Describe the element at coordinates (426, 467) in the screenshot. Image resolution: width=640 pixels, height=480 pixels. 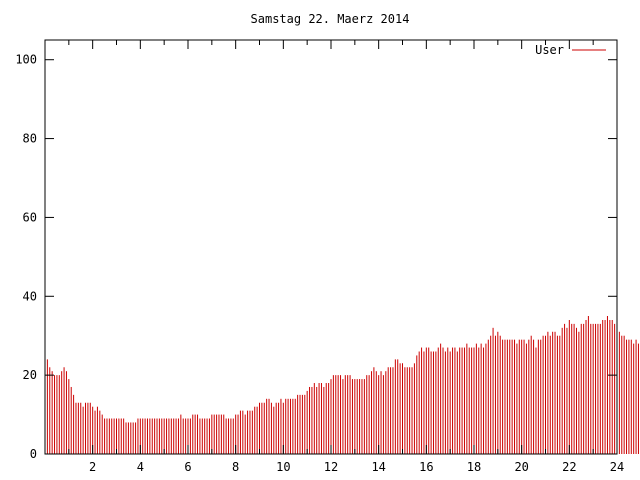
I see `x-tick-label: 16` at that location.